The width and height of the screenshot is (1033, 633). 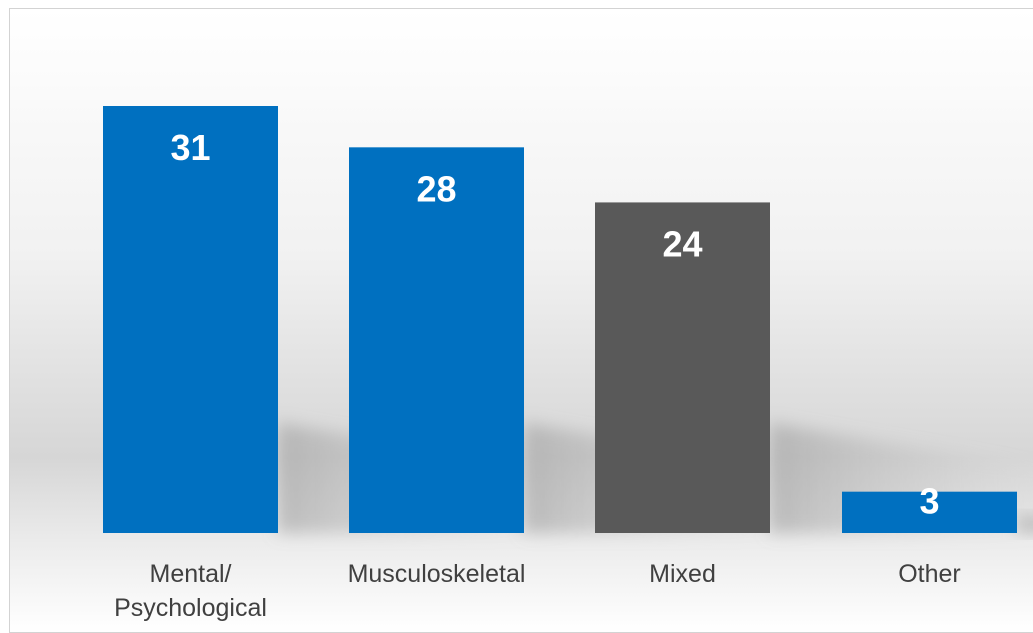 I want to click on category-label-mixed: Mixed, so click(x=682, y=574).